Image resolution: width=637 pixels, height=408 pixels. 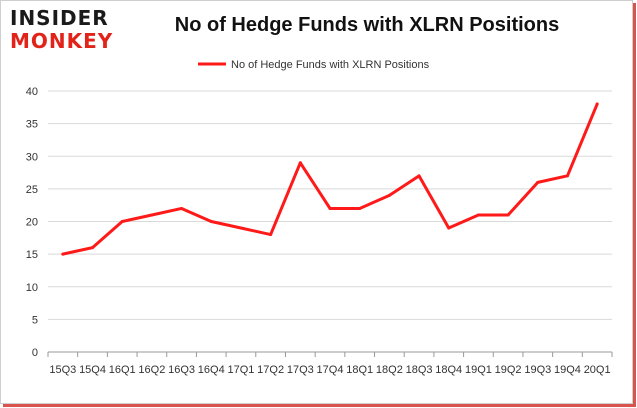 I want to click on x-tick-label: 17Q1, so click(x=240, y=370).